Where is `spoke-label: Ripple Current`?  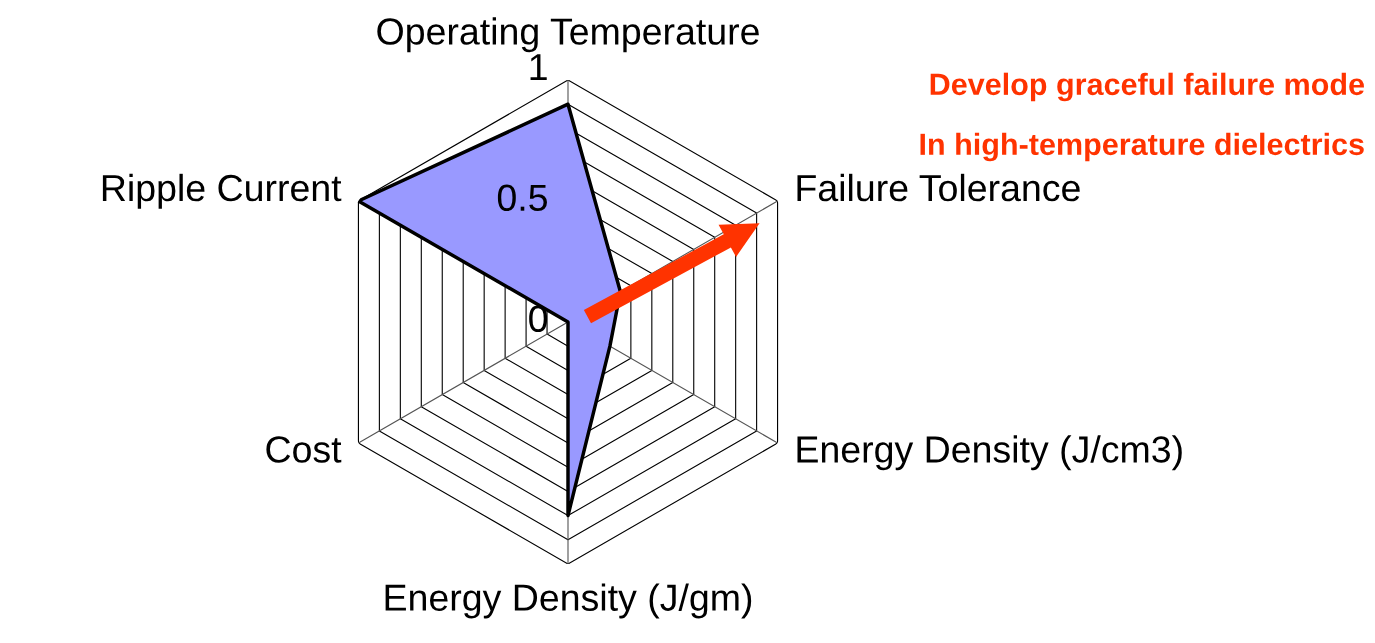 spoke-label: Ripple Current is located at coordinates (222, 191).